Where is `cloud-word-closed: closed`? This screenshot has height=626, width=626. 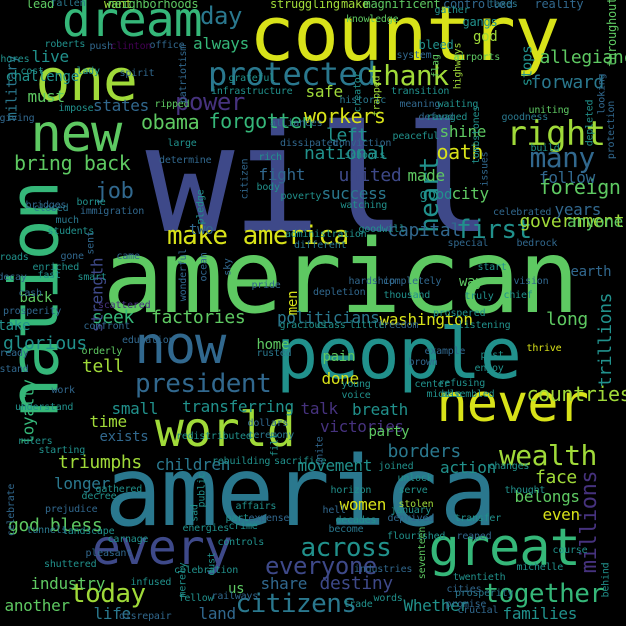 cloud-word-closed: closed is located at coordinates (51, 208).